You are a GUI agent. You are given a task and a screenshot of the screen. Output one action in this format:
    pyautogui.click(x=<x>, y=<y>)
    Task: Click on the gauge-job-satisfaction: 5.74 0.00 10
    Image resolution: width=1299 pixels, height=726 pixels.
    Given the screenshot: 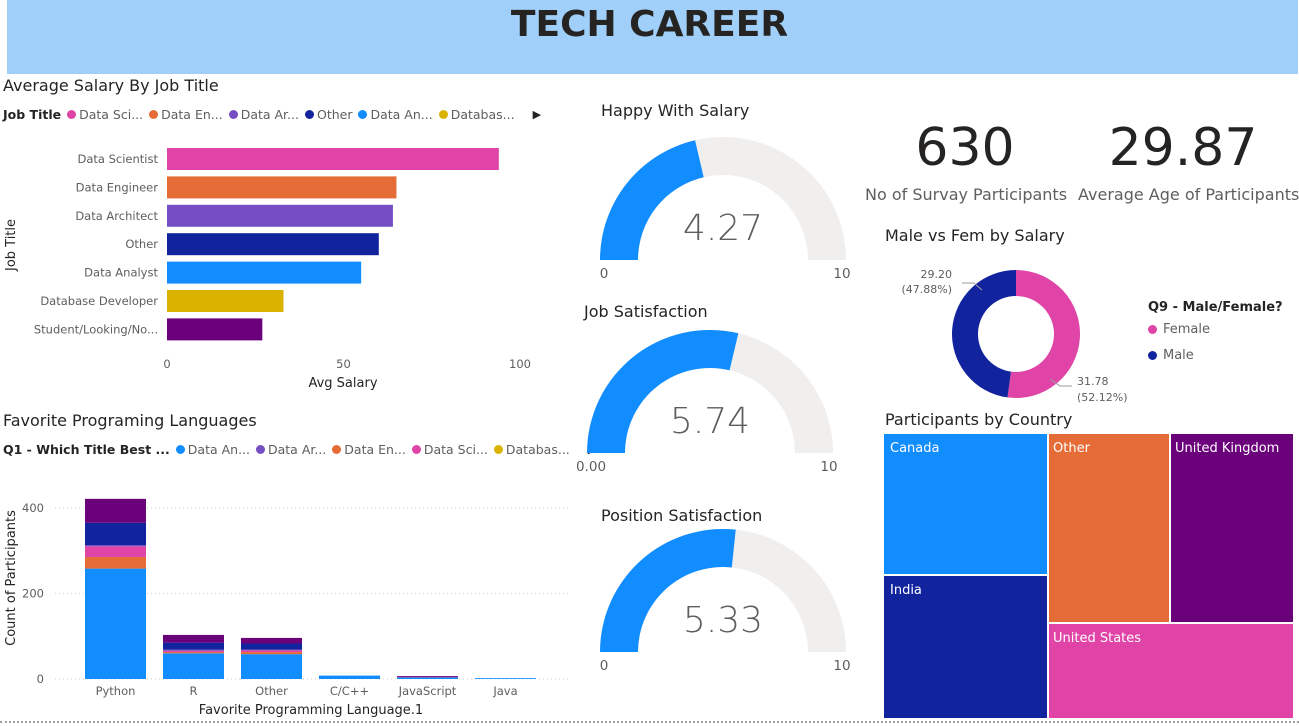 What is the action you would take?
    pyautogui.click(x=707, y=401)
    